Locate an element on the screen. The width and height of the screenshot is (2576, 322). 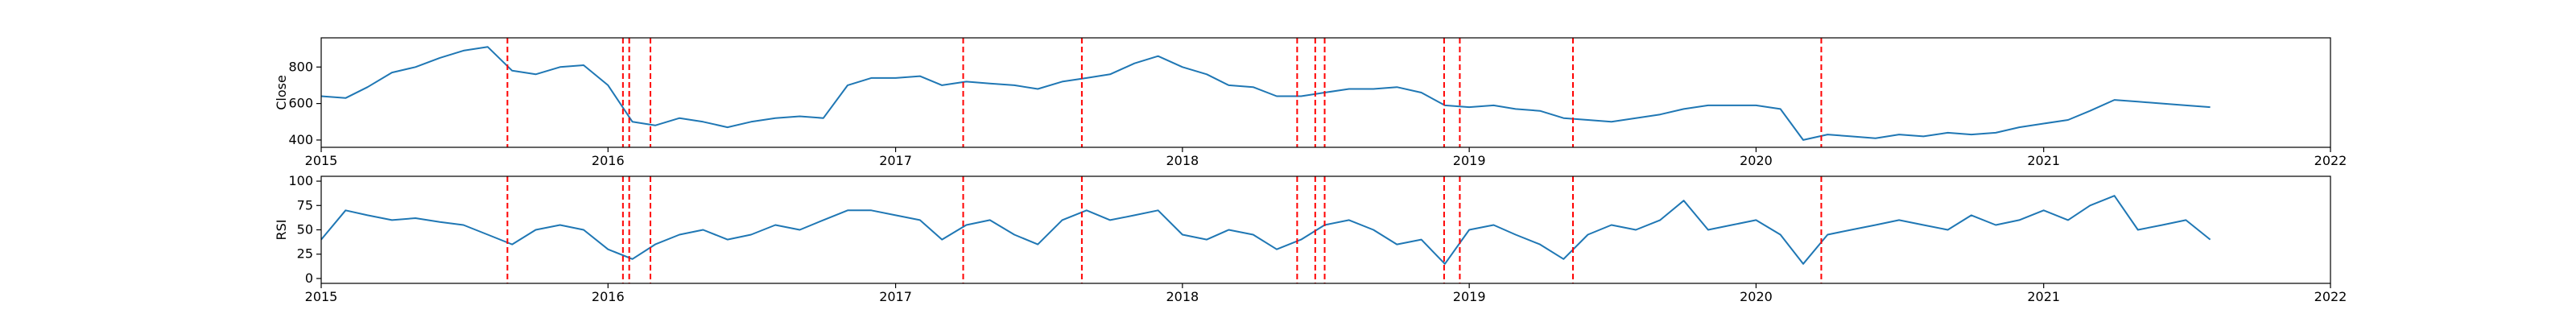
rsi-x-tick-label: 2019 is located at coordinates (1469, 296).